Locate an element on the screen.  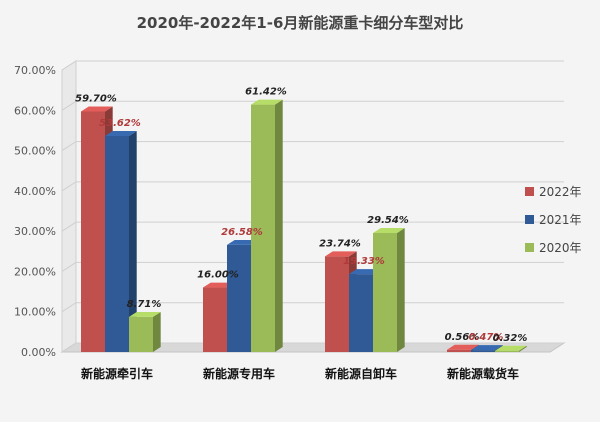
data-label: 16.00% is located at coordinates (218, 275).